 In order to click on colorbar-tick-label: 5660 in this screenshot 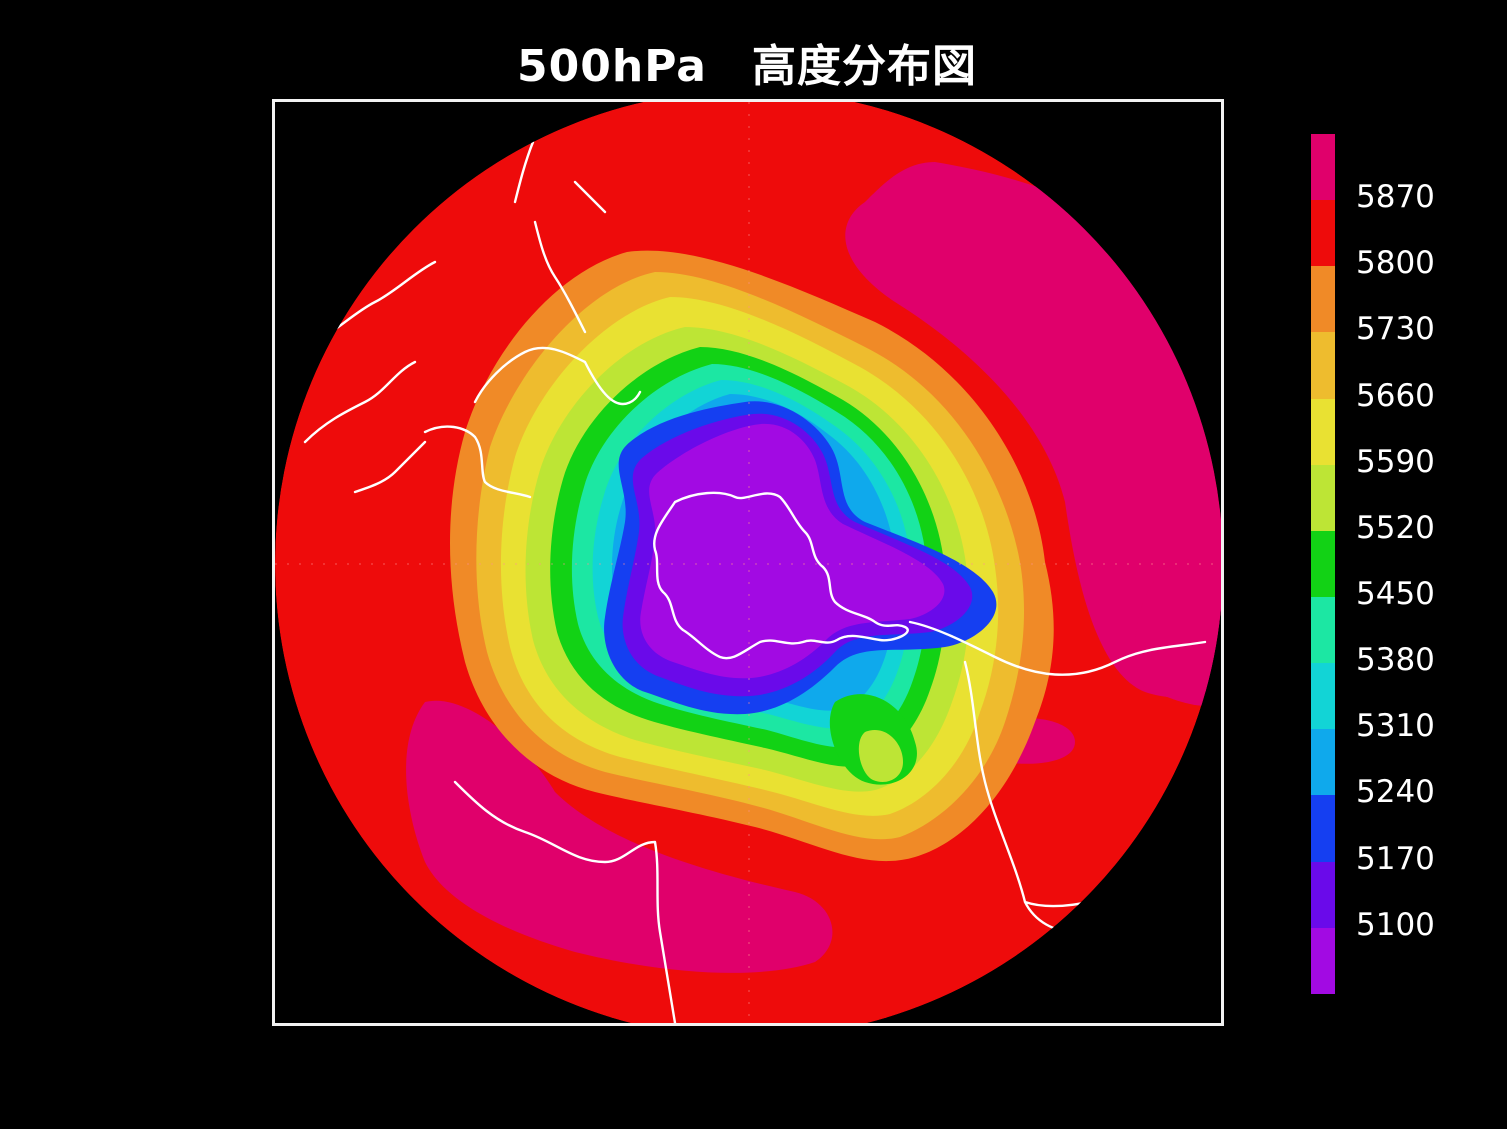, I will do `click(1395, 395)`.